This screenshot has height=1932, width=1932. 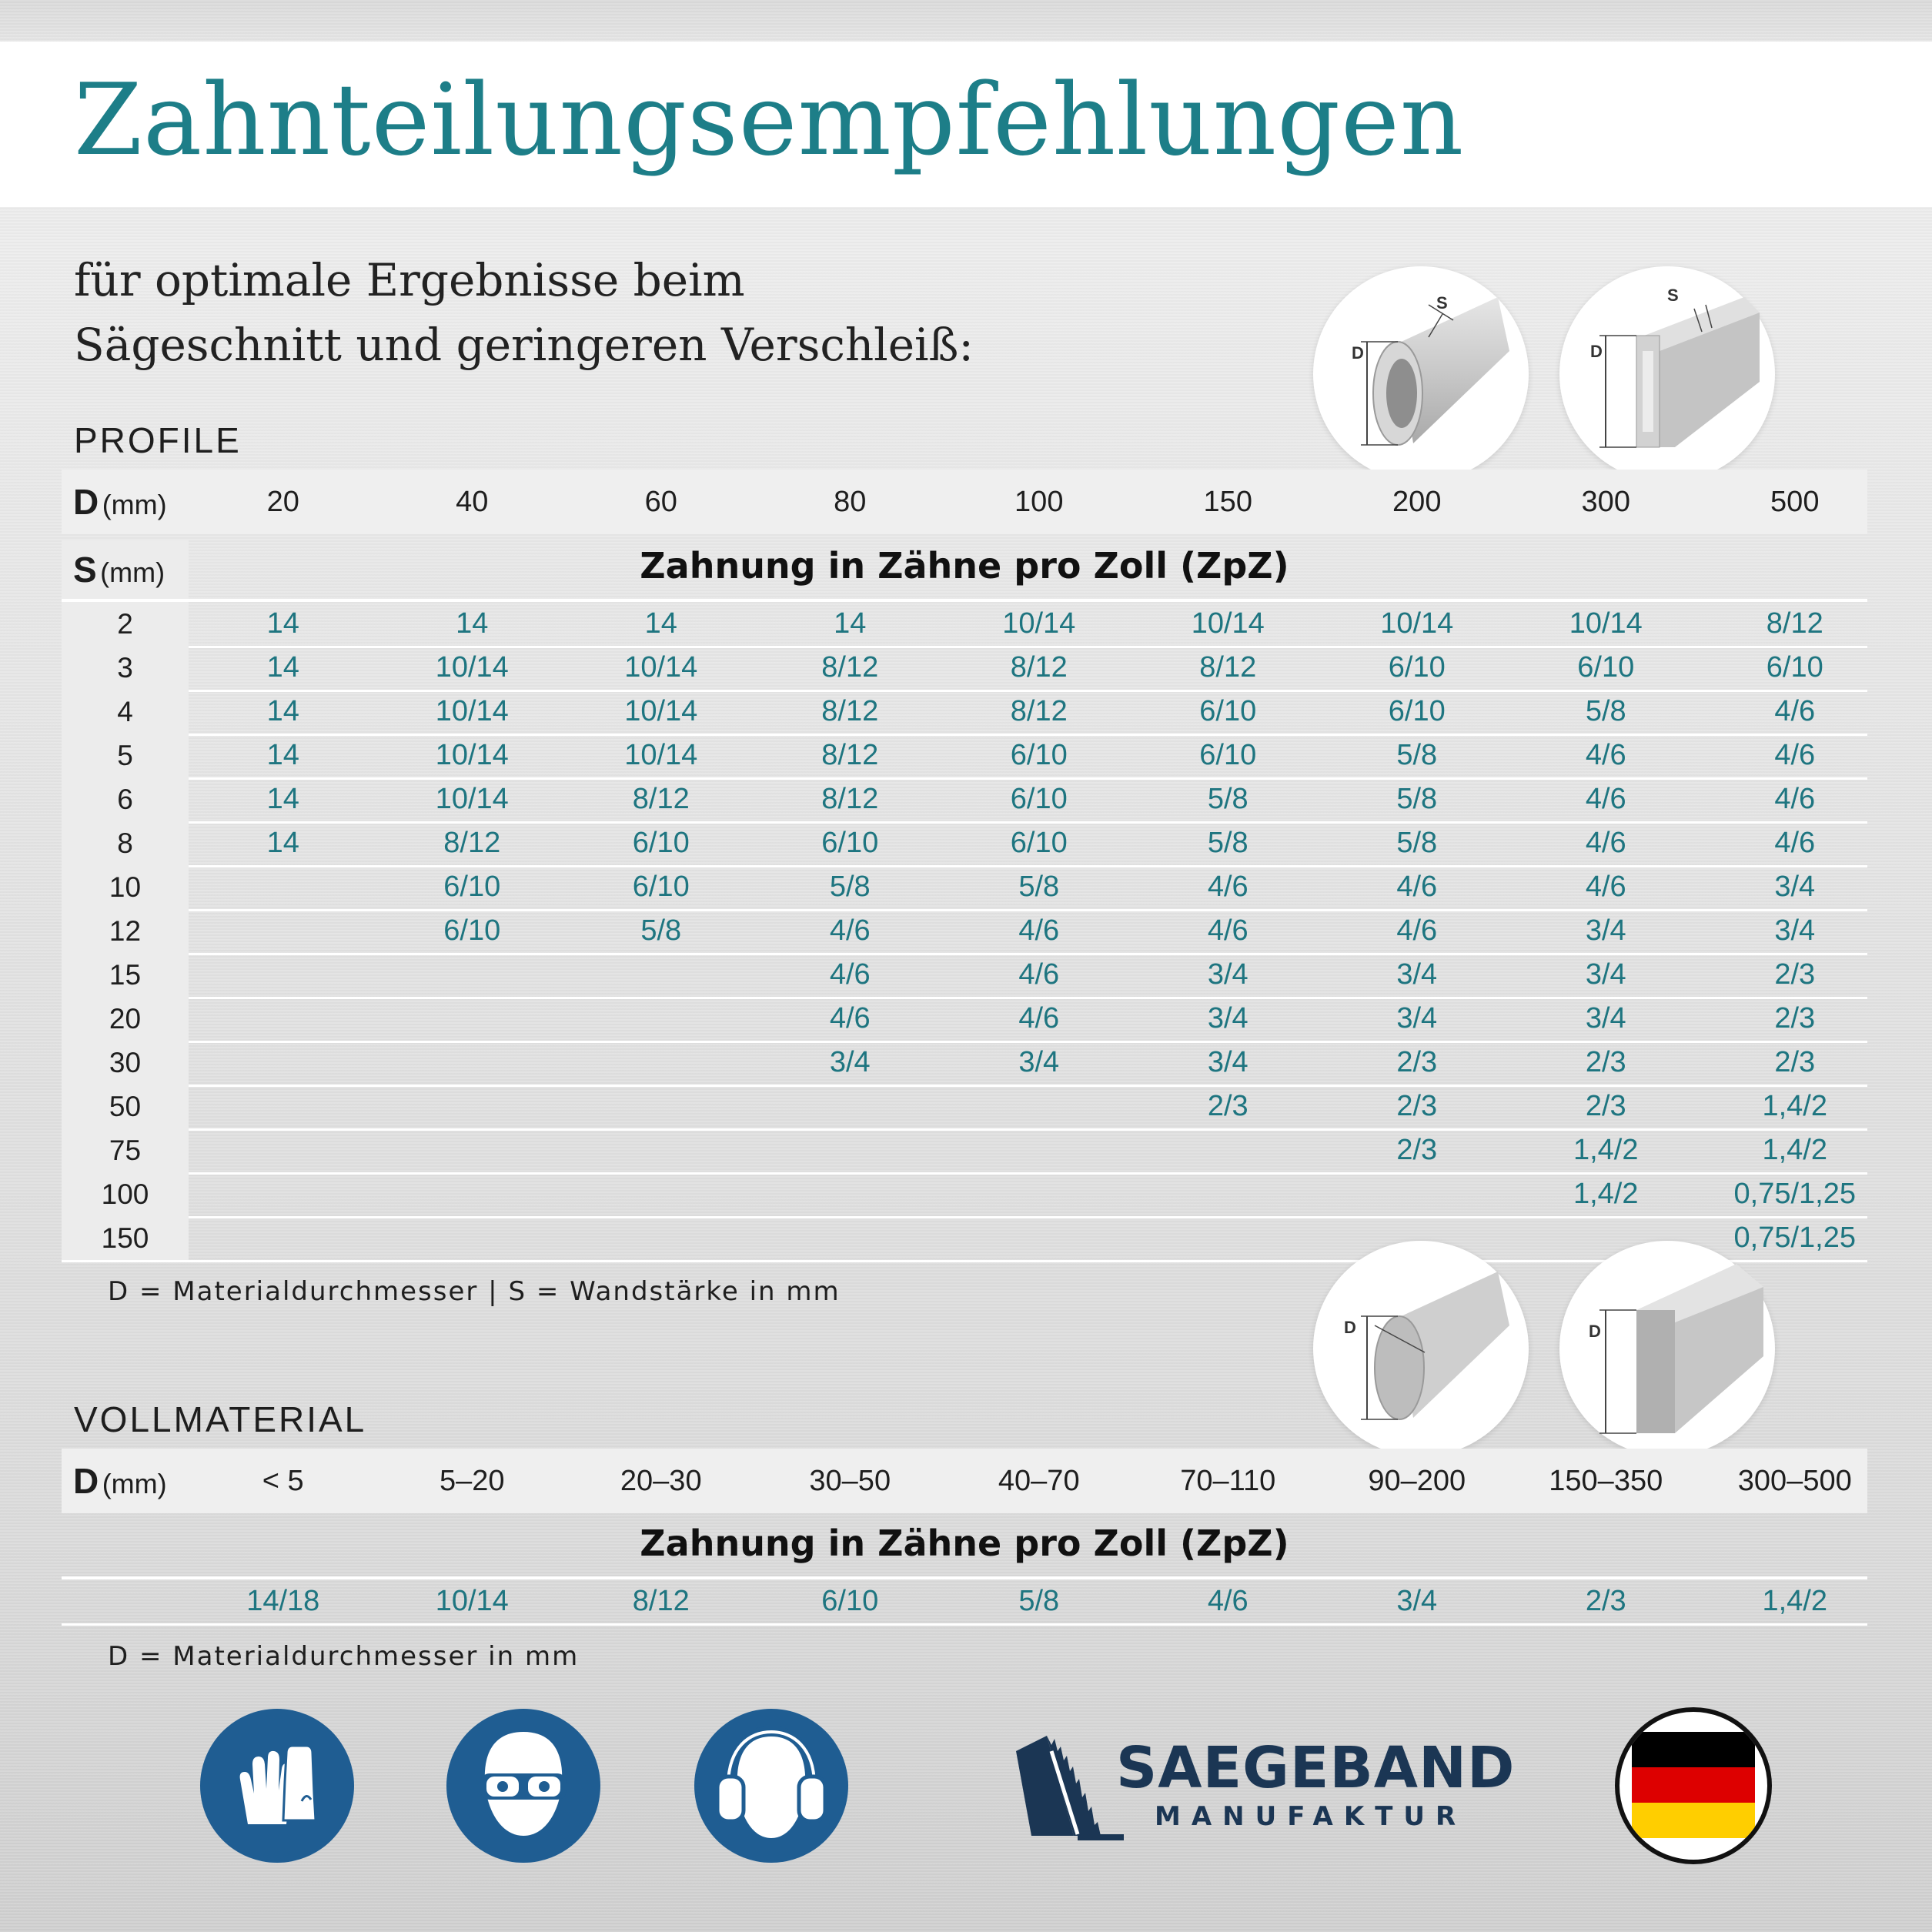 I want to click on vollmaterial-heading: VOLLMATERIAL, so click(x=220, y=1419).